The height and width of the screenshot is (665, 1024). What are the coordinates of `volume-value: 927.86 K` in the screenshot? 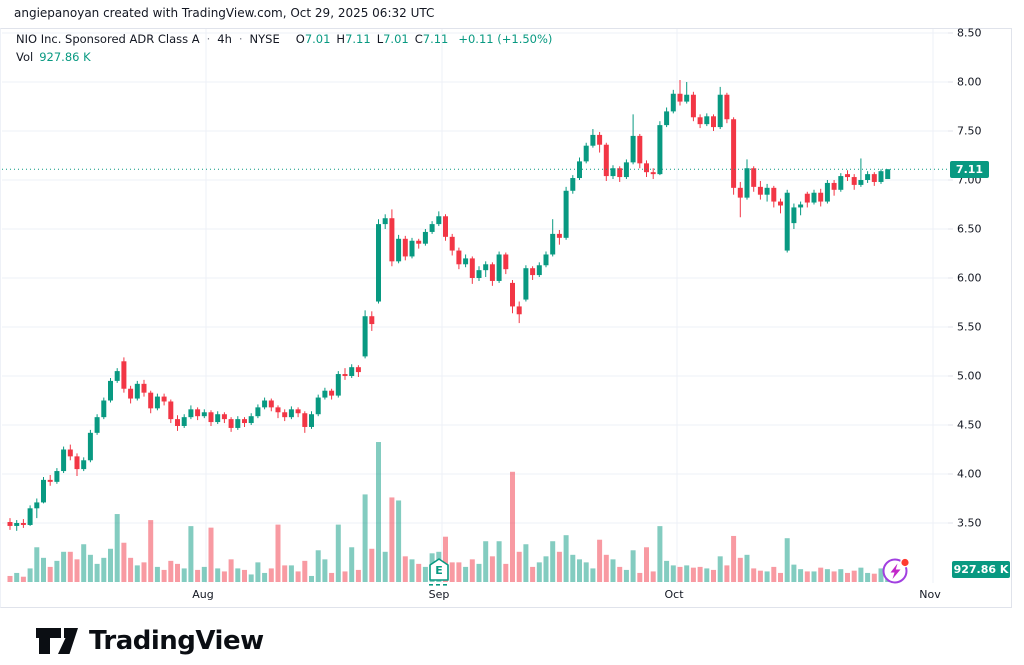 It's located at (65, 57).